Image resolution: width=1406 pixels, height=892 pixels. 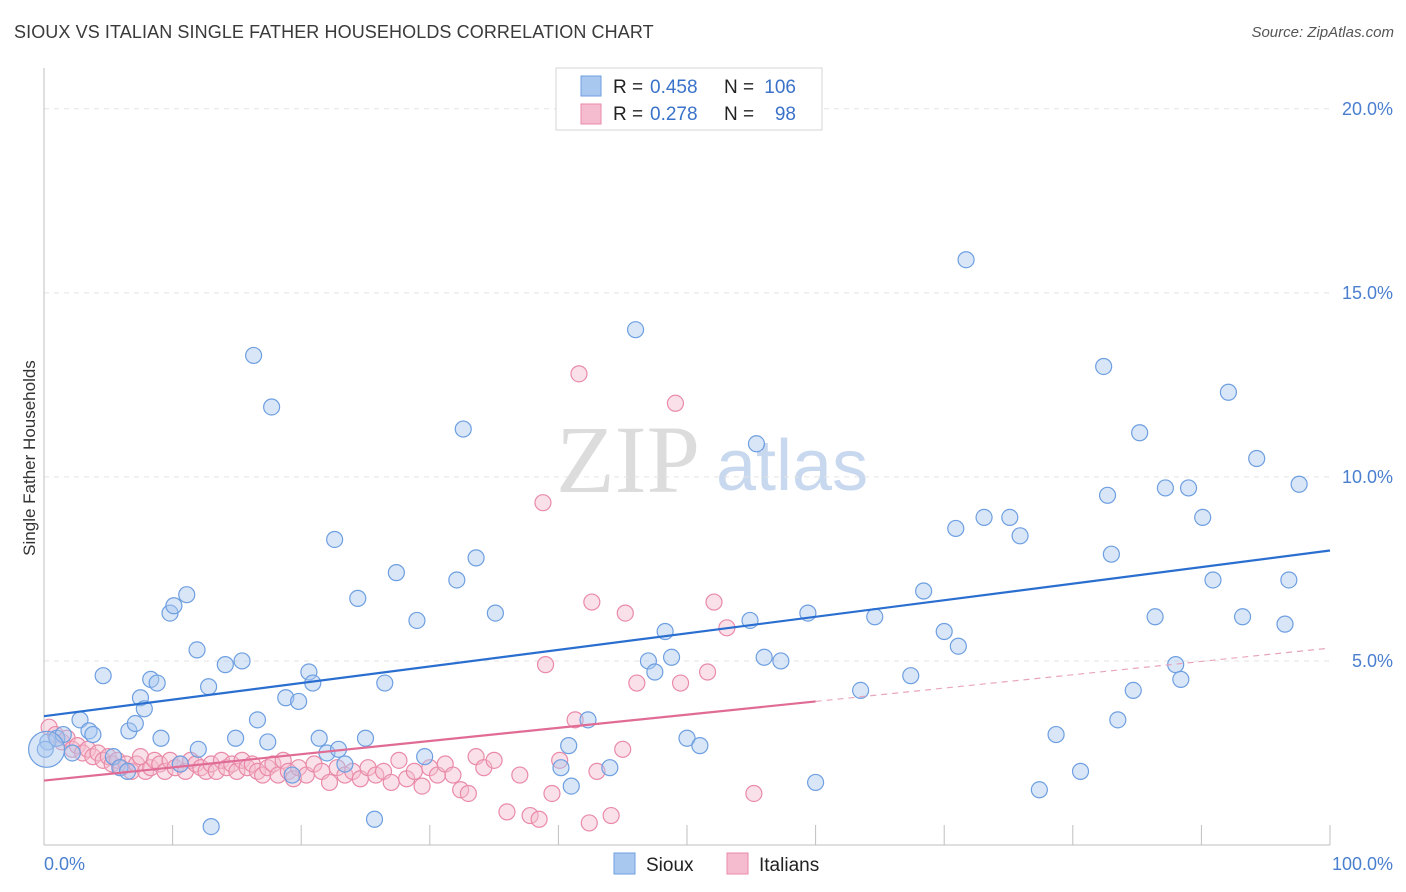 I want to click on legend-swatch-italians, so click(x=591, y=114).